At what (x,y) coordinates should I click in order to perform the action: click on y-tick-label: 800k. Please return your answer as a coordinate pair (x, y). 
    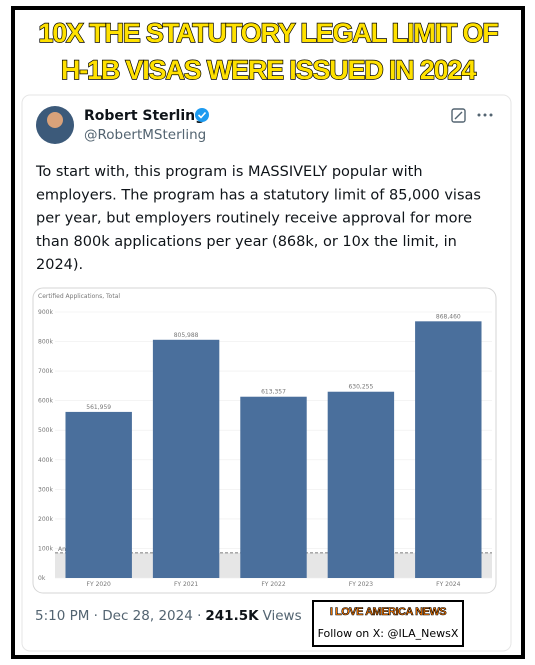
    Looking at the image, I should click on (45, 342).